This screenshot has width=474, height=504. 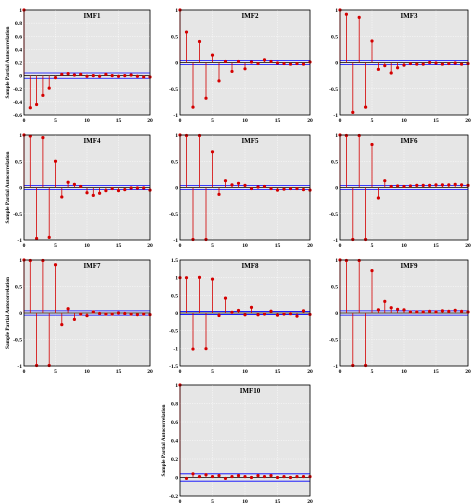 I want to click on y-tick-label: 0.6, so click(x=174, y=423).